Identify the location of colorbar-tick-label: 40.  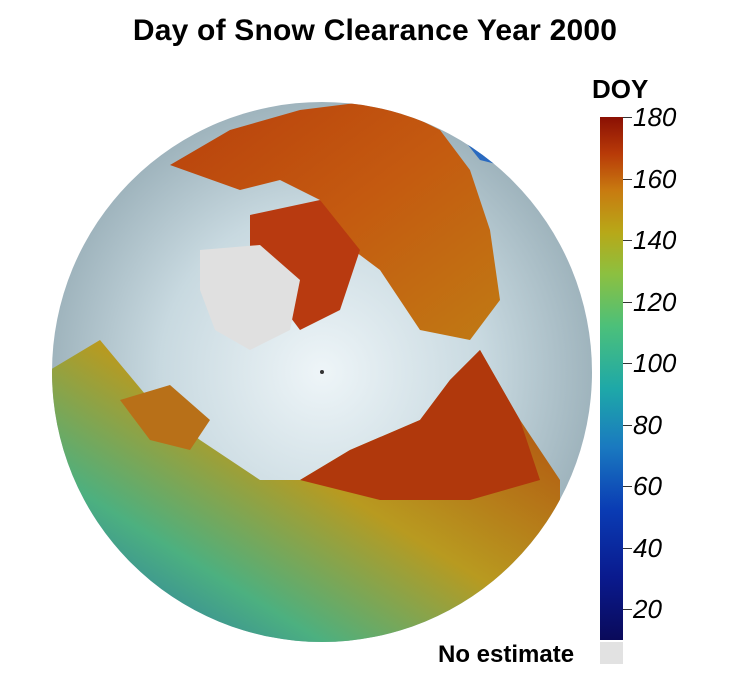
(647, 547).